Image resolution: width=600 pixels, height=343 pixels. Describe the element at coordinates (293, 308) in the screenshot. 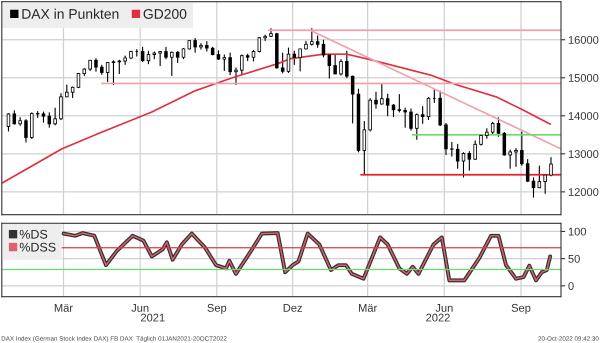

I see `x-tick-label: Dez` at that location.